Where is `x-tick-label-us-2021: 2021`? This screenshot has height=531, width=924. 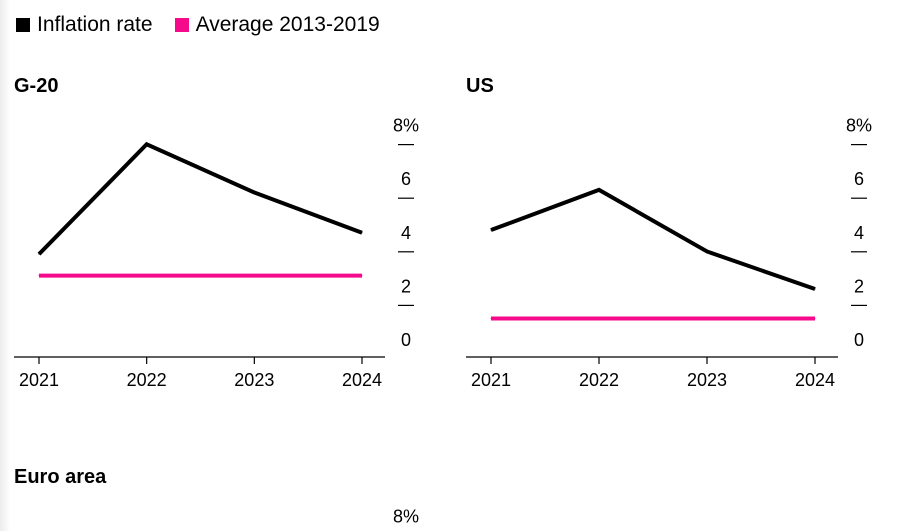
x-tick-label-us-2021: 2021 is located at coordinates (491, 380).